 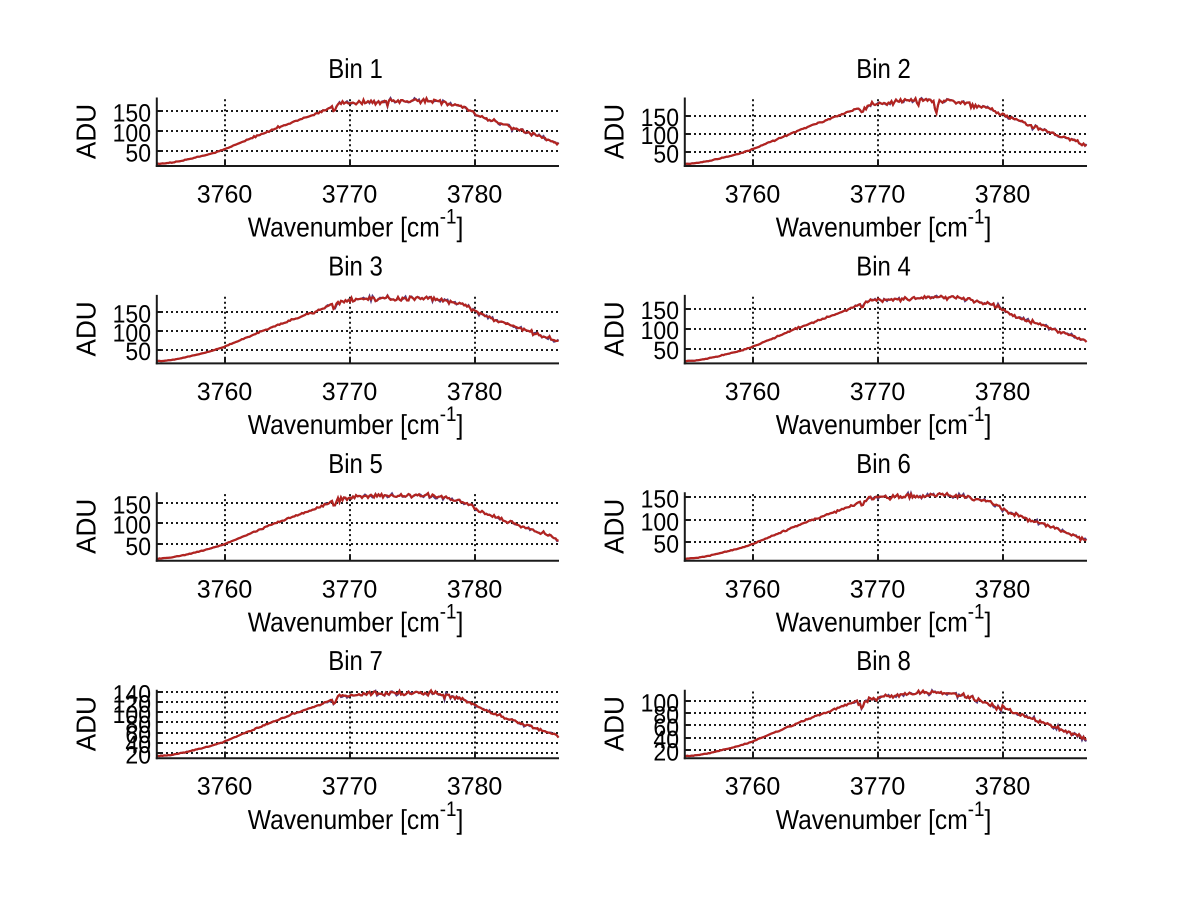 I want to click on svg-text: Bin 1, so click(x=355, y=68).